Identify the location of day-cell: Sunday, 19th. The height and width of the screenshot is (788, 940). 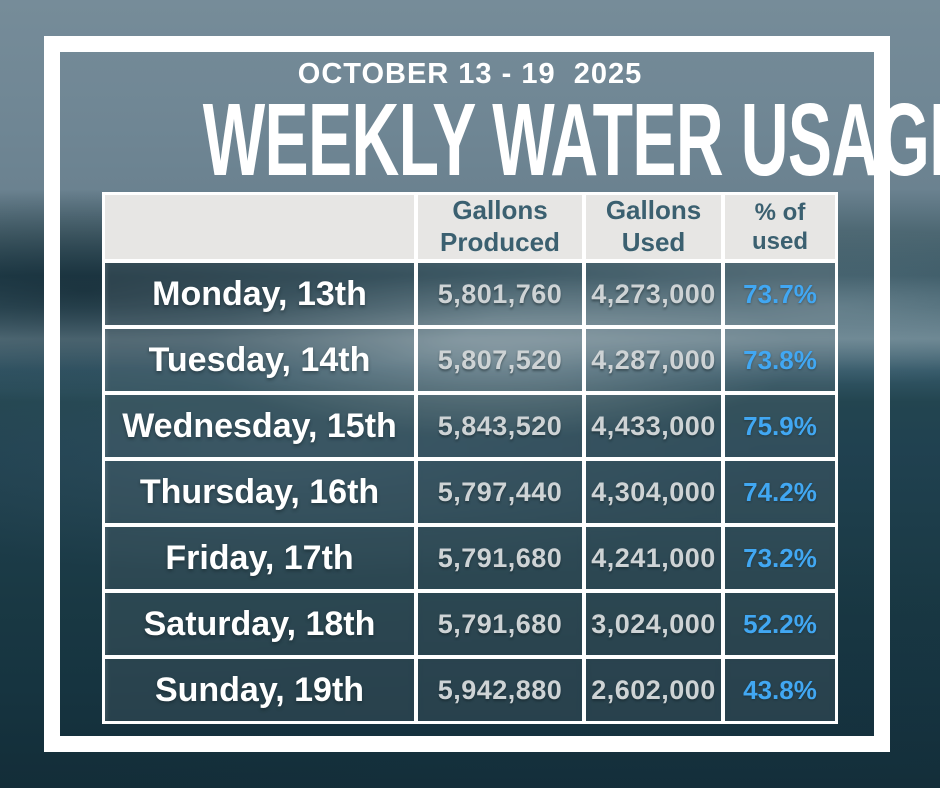
(259, 690).